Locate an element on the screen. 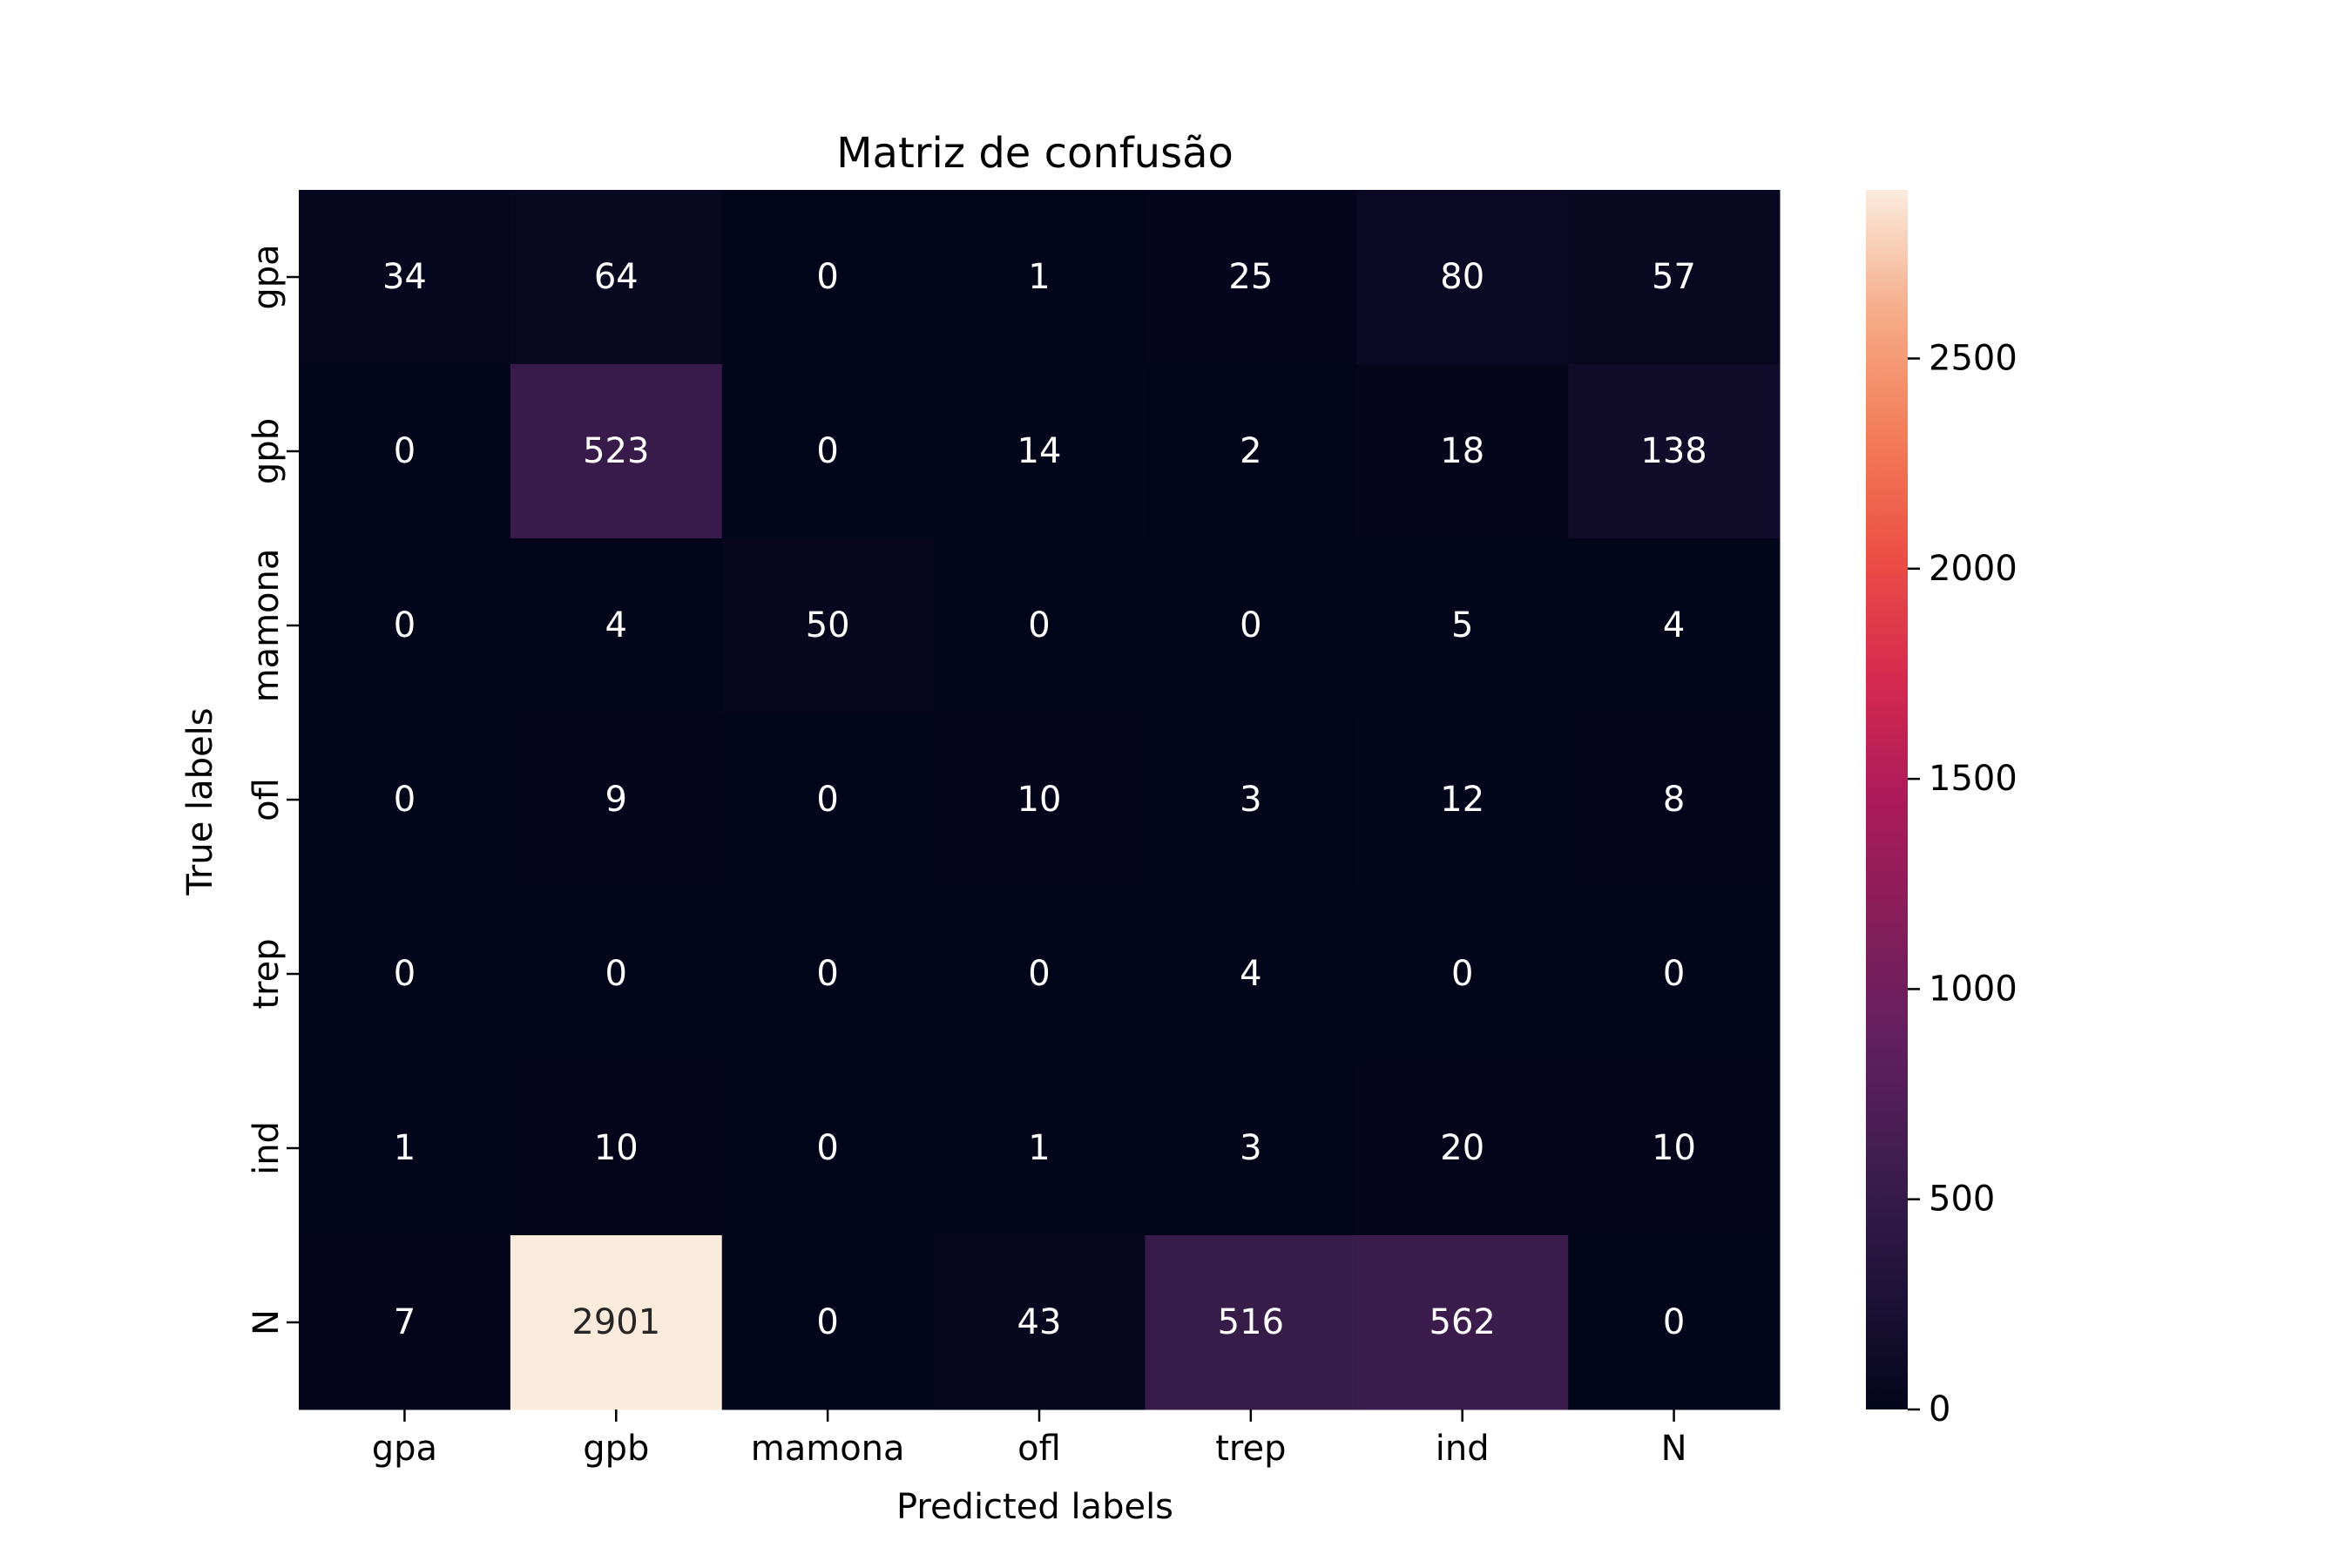 The width and height of the screenshot is (2352, 1568). x-axis-ticks: gpa gpb mamona ofl trep ind N is located at coordinates (1029, 1439).